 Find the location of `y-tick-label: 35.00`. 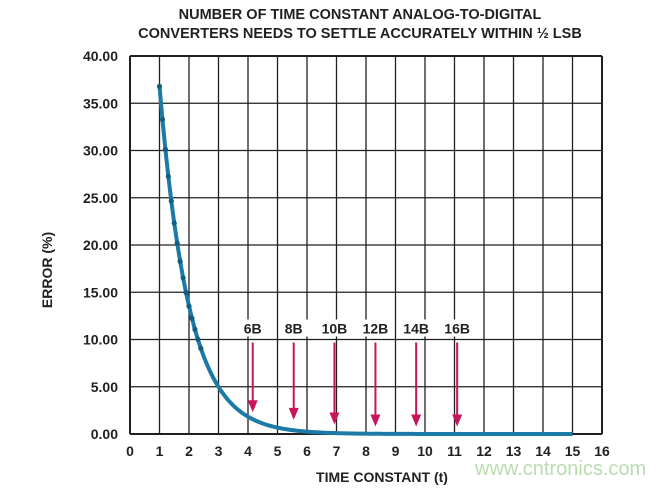

y-tick-label: 35.00 is located at coordinates (100, 103).